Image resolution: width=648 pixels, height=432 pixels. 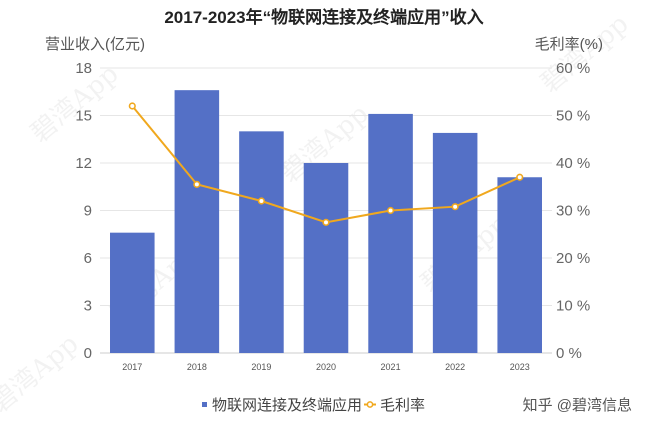 What do you see at coordinates (573, 116) in the screenshot?
I see `right-tick-label: 50 %` at bounding box center [573, 116].